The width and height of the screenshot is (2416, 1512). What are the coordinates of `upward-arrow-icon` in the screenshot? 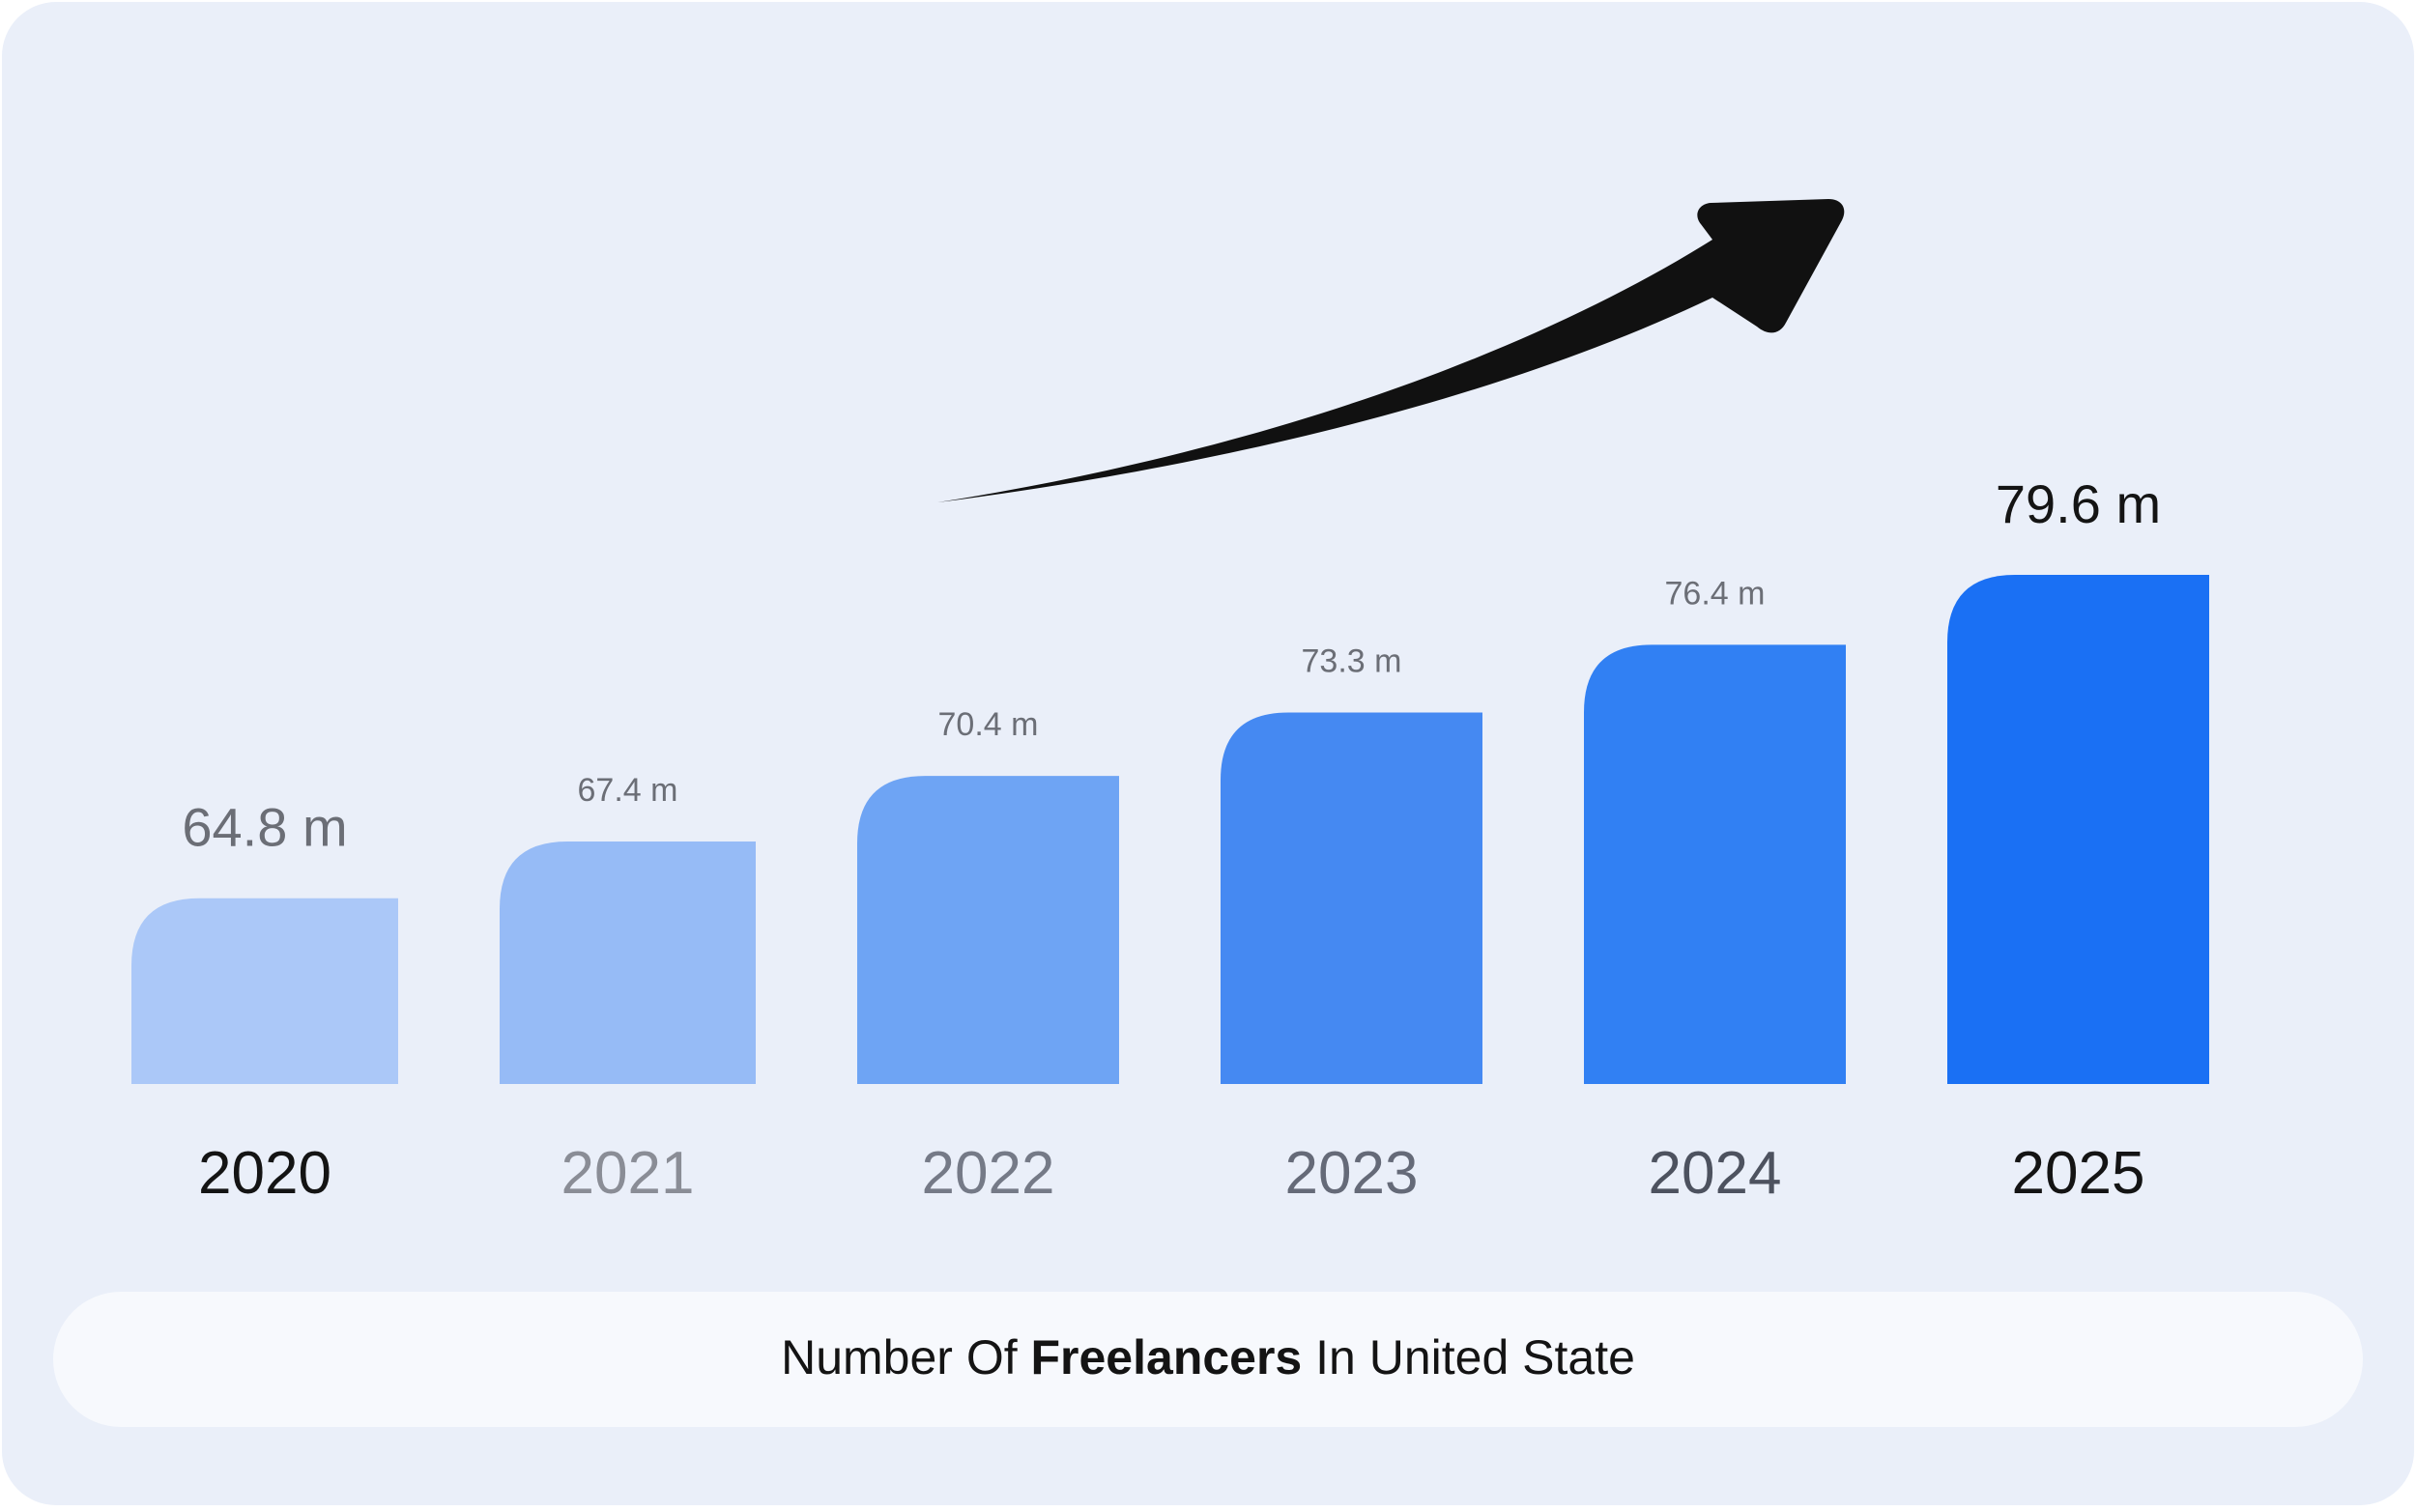 It's located at (1391, 350).